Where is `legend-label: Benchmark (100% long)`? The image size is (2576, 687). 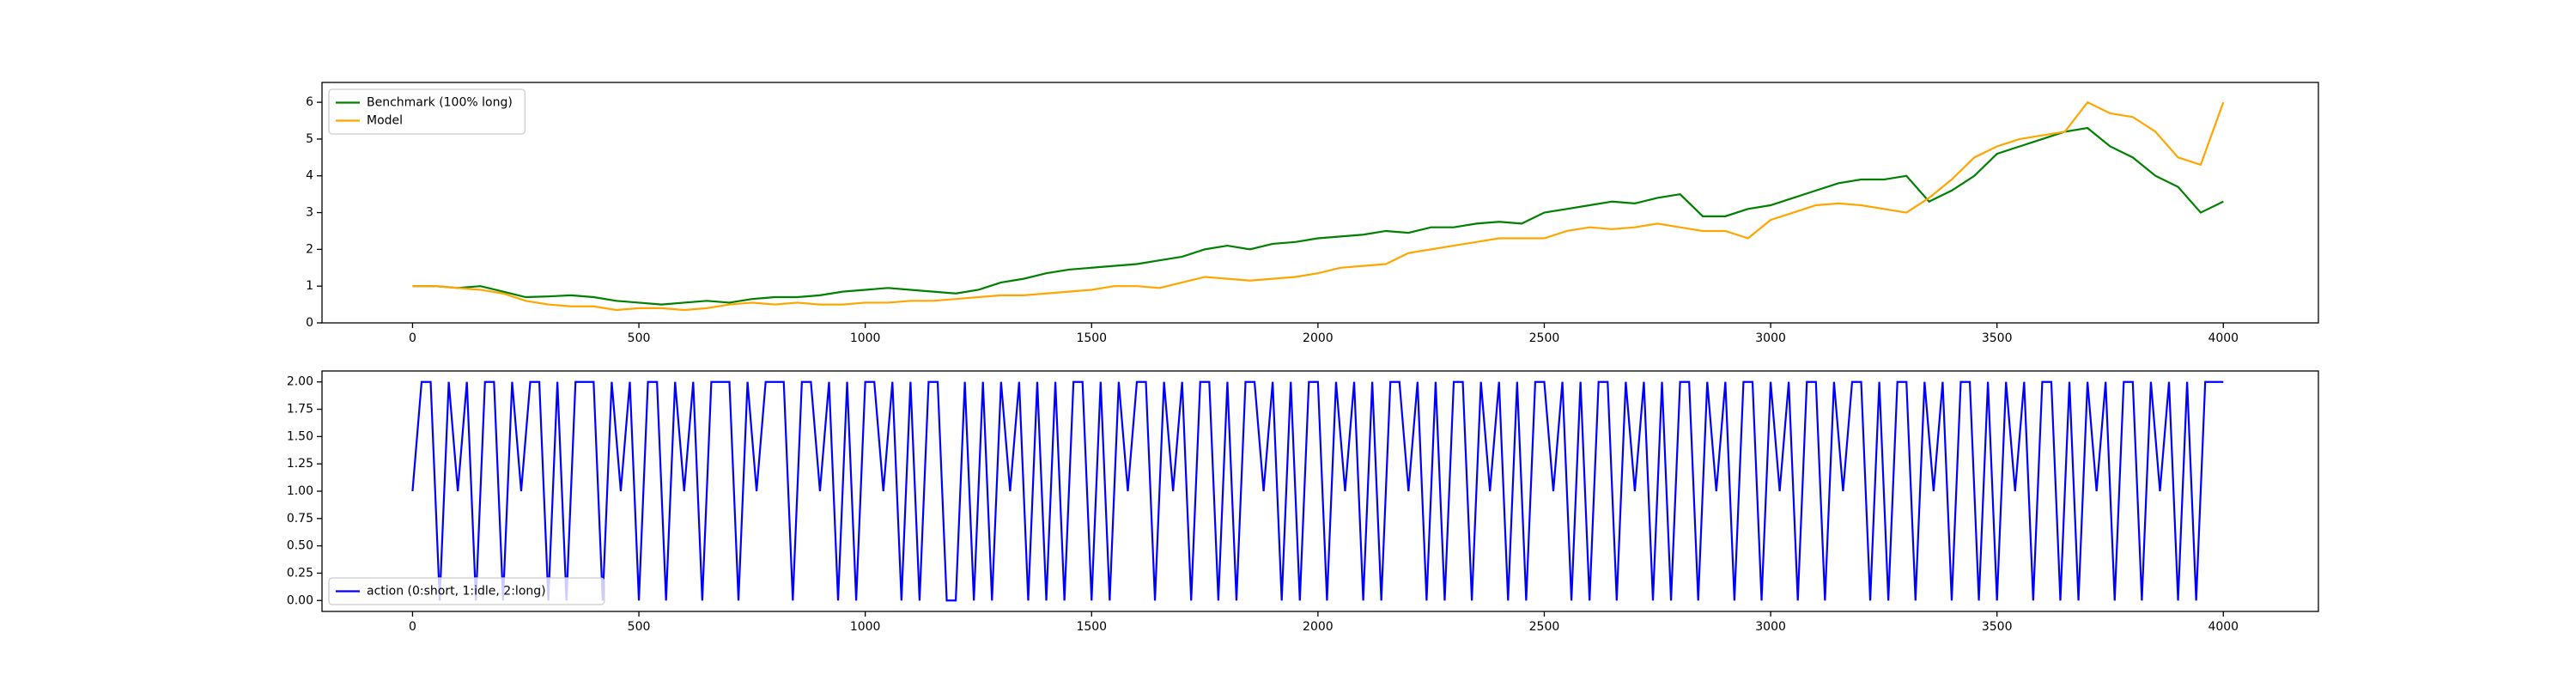 legend-label: Benchmark (100% long) is located at coordinates (440, 103).